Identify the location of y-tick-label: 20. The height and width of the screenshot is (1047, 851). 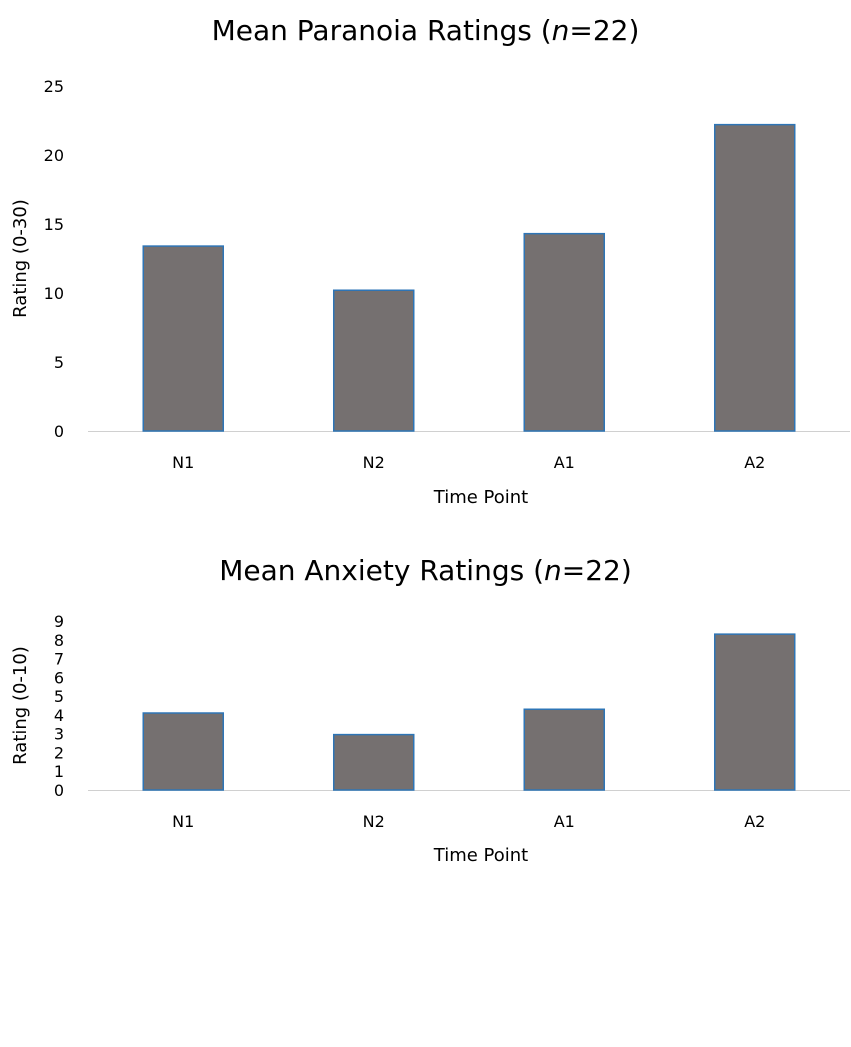
(54, 155).